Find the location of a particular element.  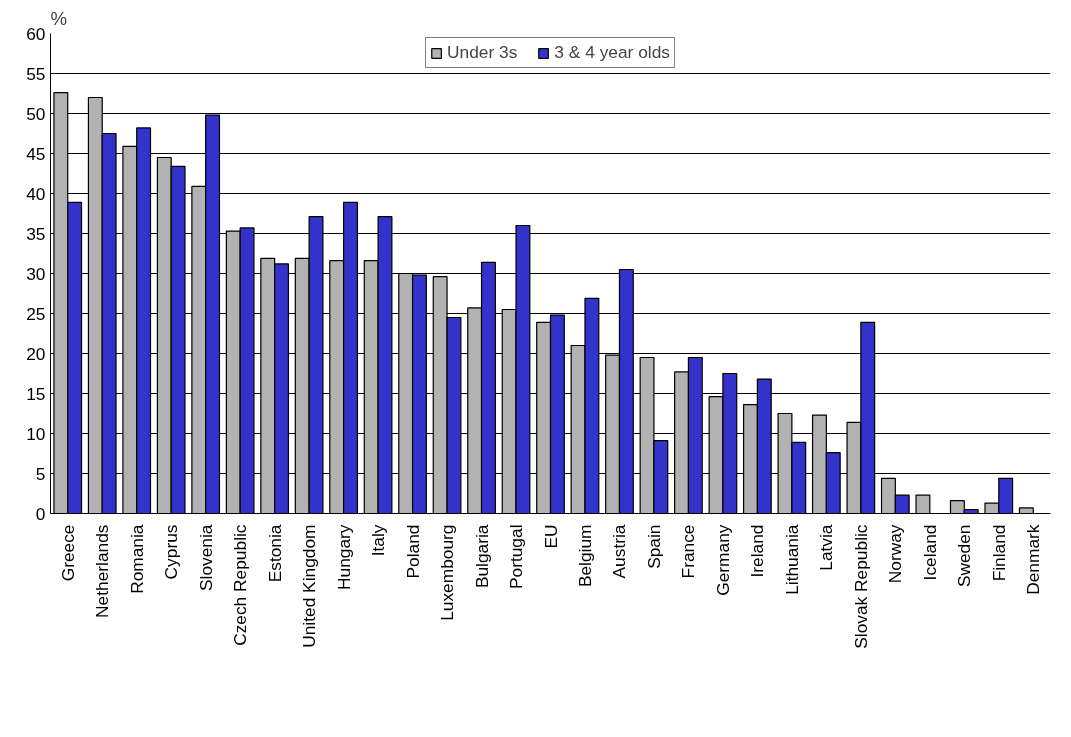

x-tick-label: Belgium is located at coordinates (584, 556).